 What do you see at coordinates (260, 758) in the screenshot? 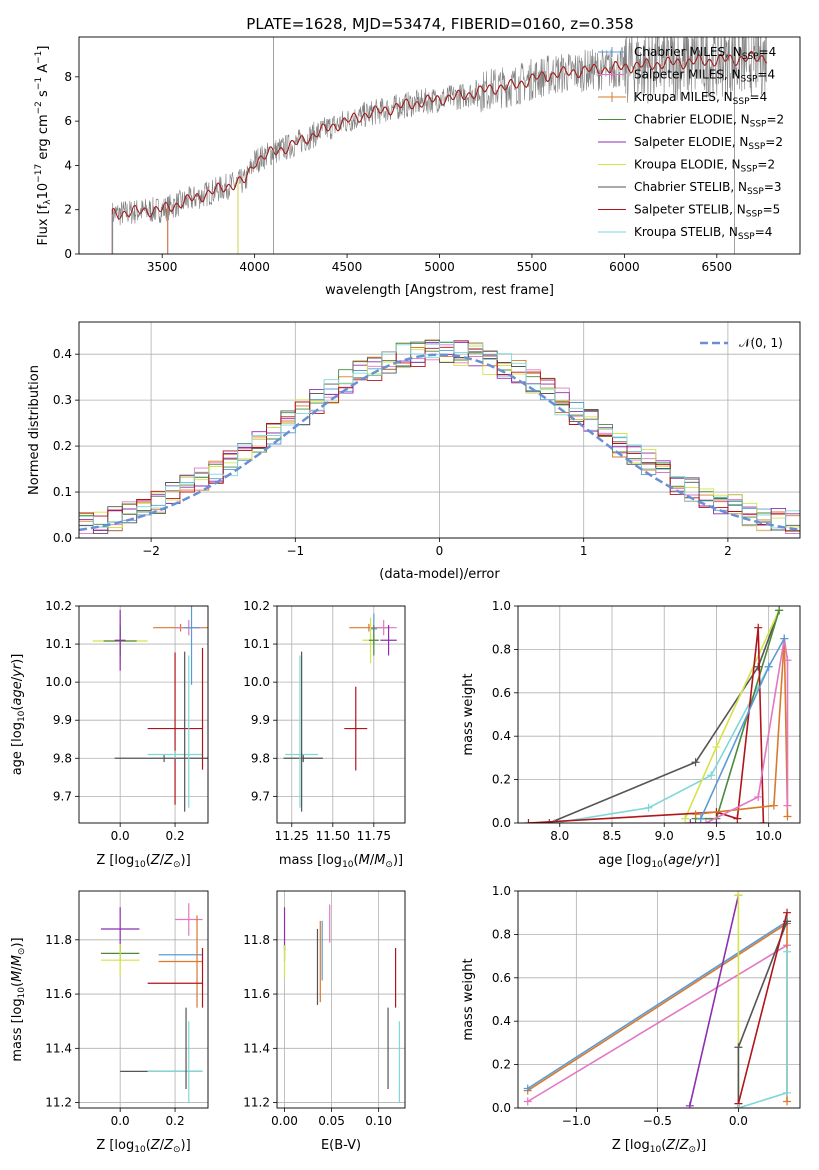
I see `y-tick-label: 9.8` at bounding box center [260, 758].